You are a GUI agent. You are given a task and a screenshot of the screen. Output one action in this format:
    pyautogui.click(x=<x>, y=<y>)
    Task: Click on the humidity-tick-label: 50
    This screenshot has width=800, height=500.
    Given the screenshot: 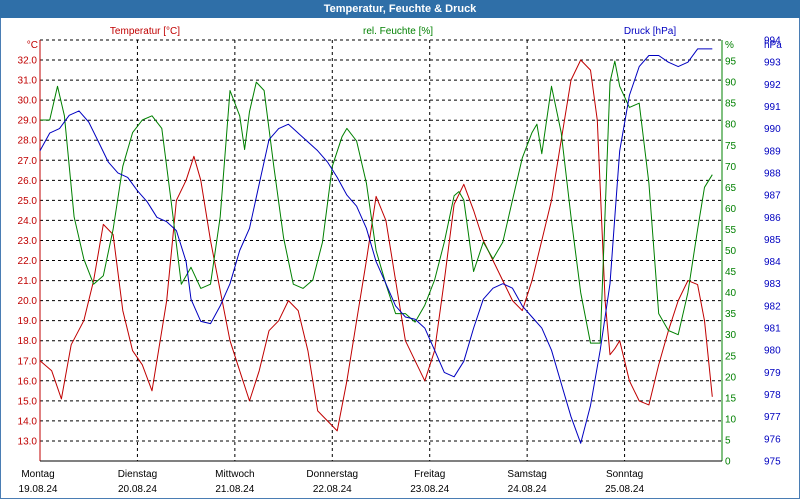 What is the action you would take?
    pyautogui.click(x=731, y=251)
    